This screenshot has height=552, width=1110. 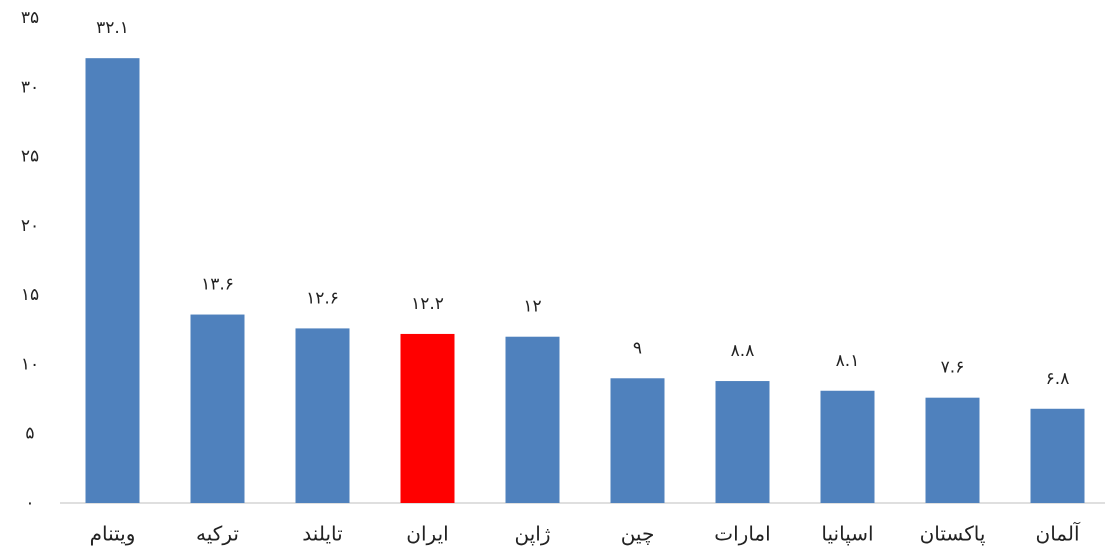 What do you see at coordinates (953, 368) in the screenshot?
I see `data-label: ۷.۶` at bounding box center [953, 368].